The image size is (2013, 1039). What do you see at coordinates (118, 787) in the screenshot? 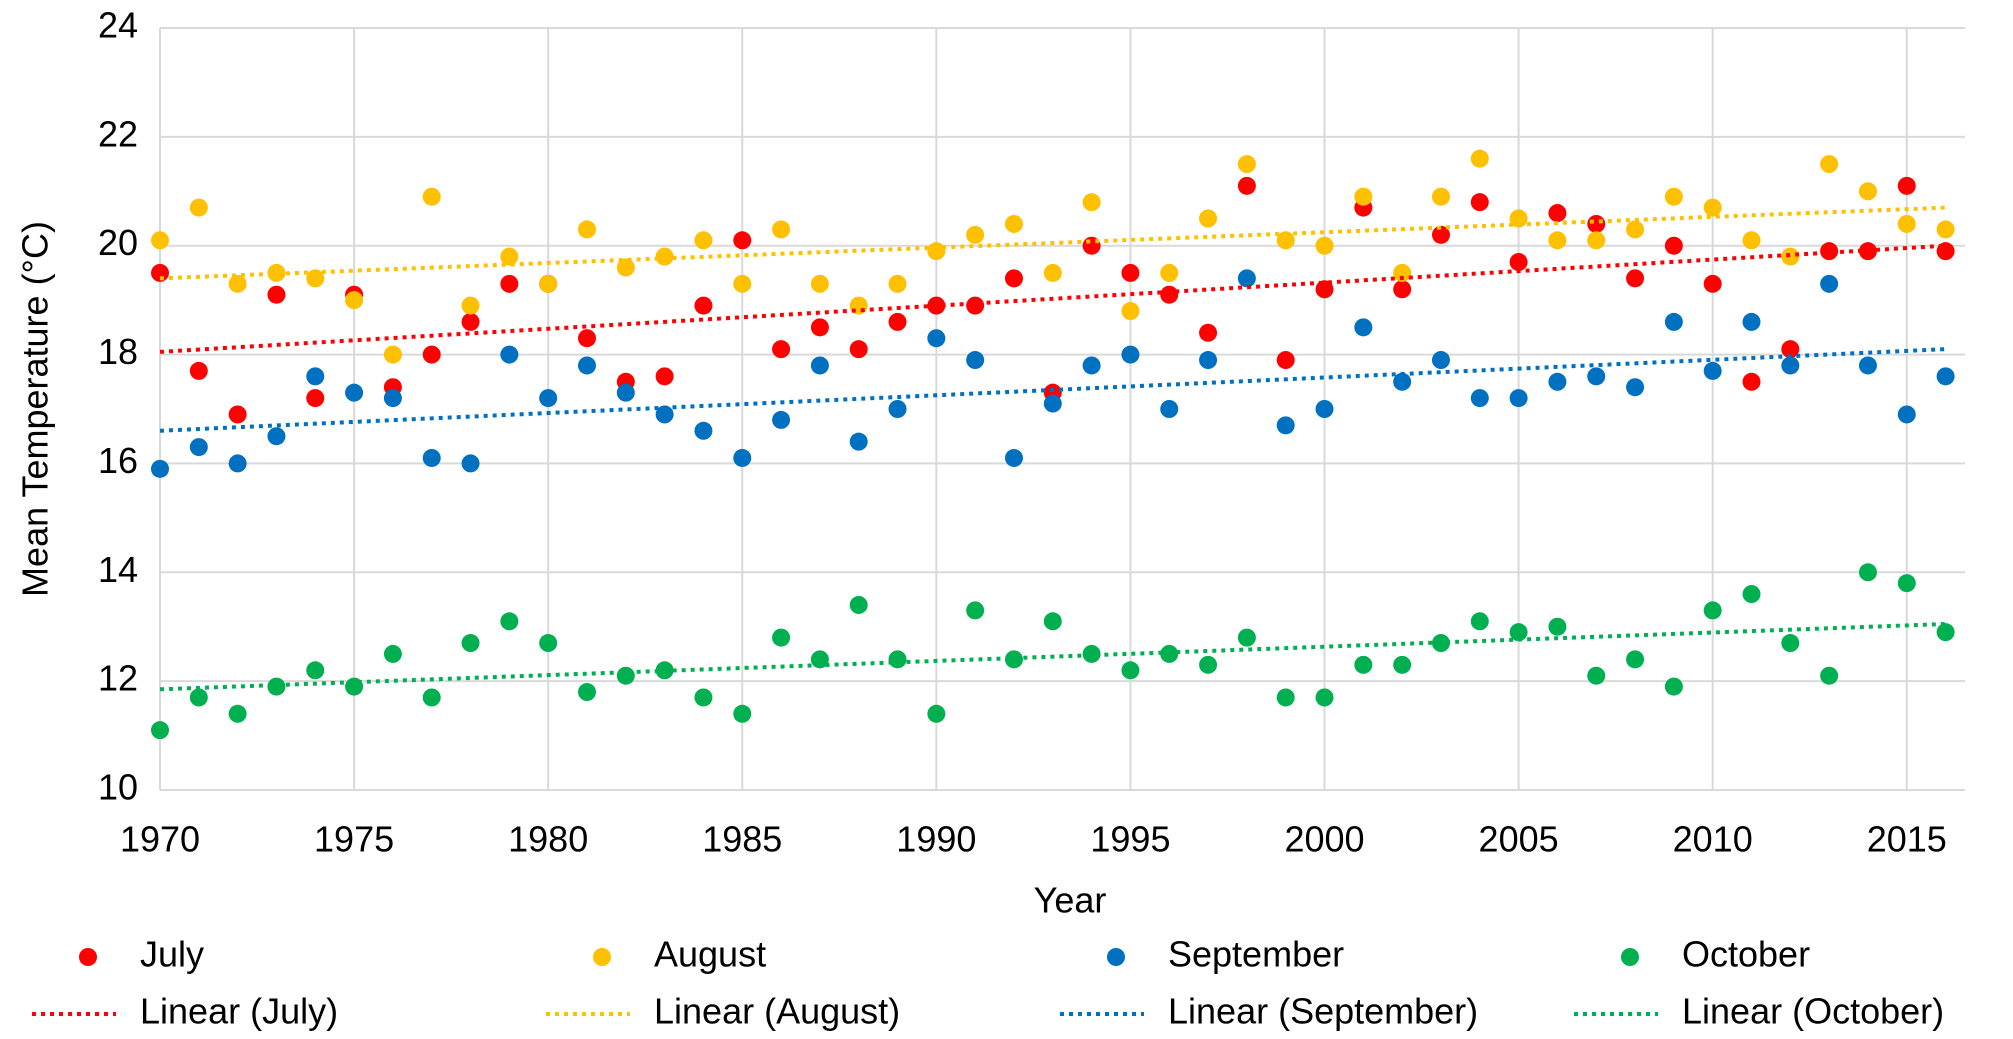
I see `y-tick-label: 10` at bounding box center [118, 787].